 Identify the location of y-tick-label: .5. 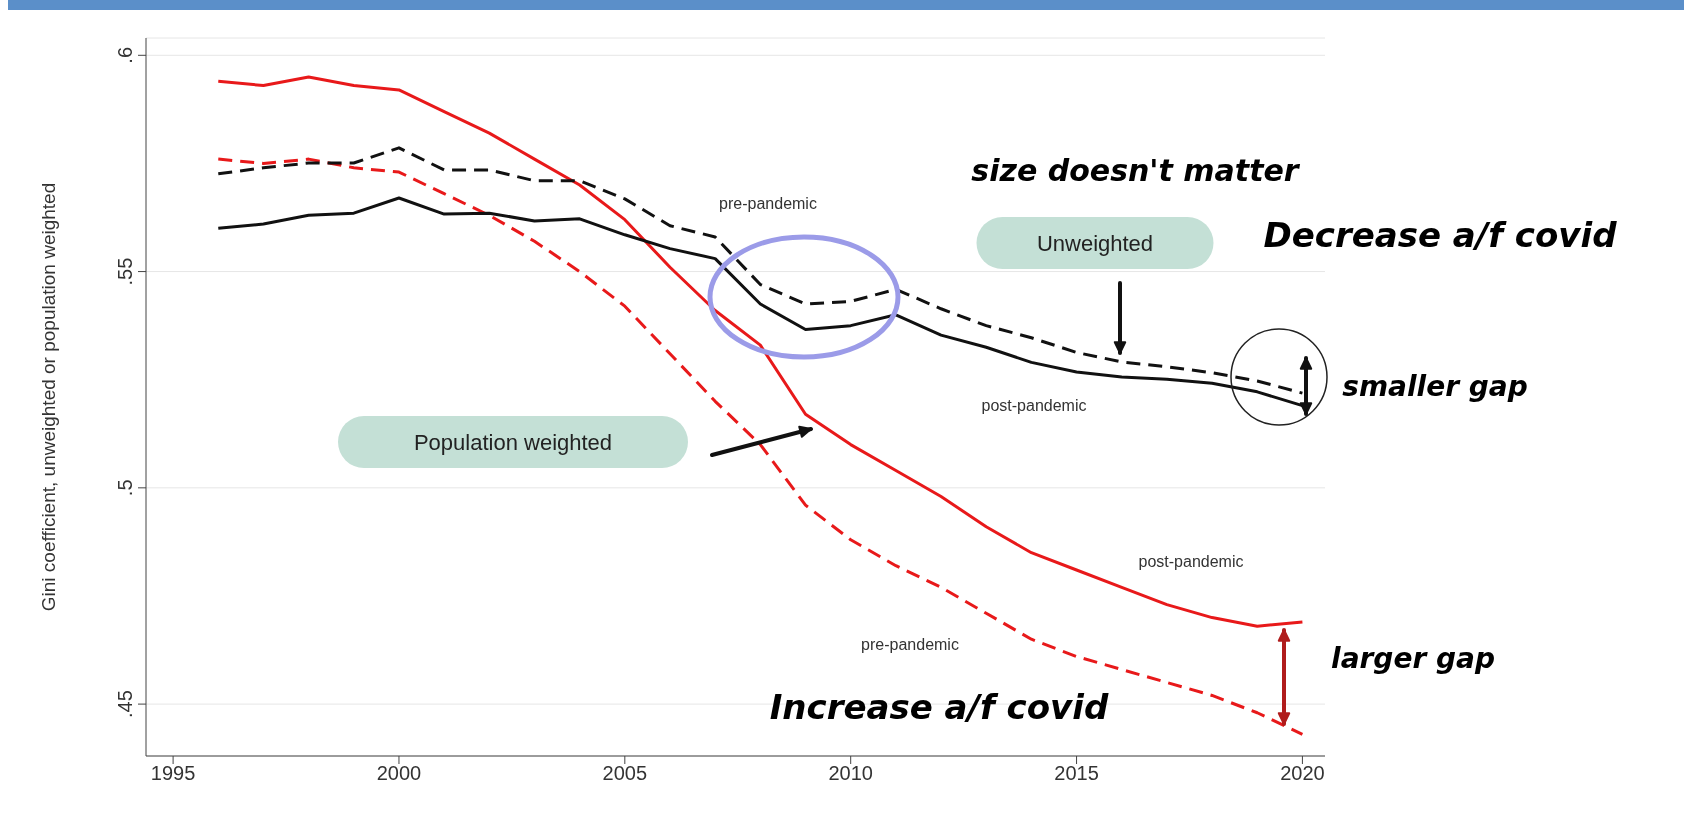
(125, 488).